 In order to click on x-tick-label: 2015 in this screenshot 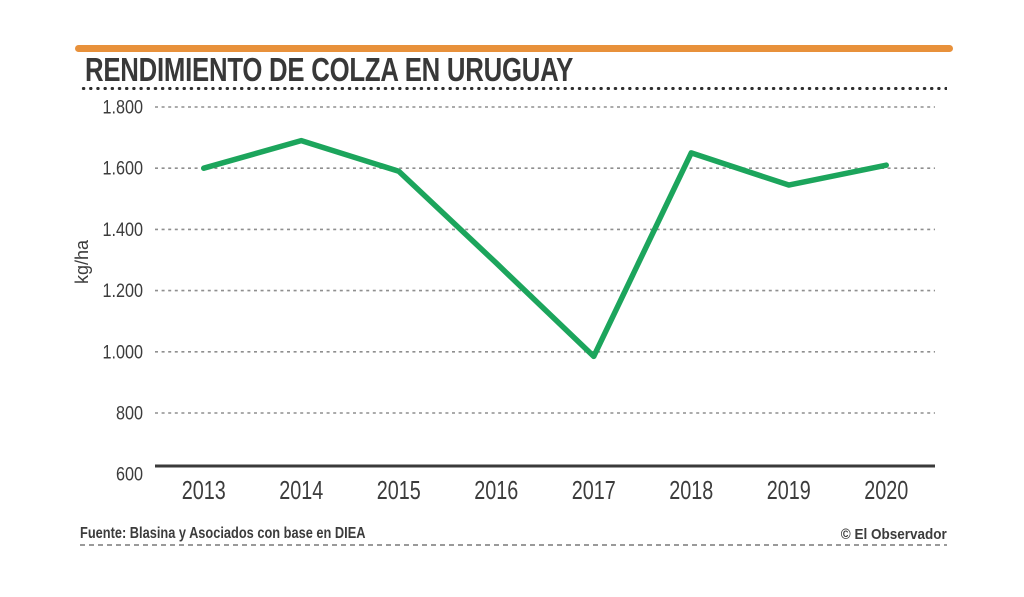, I will do `click(399, 490)`.